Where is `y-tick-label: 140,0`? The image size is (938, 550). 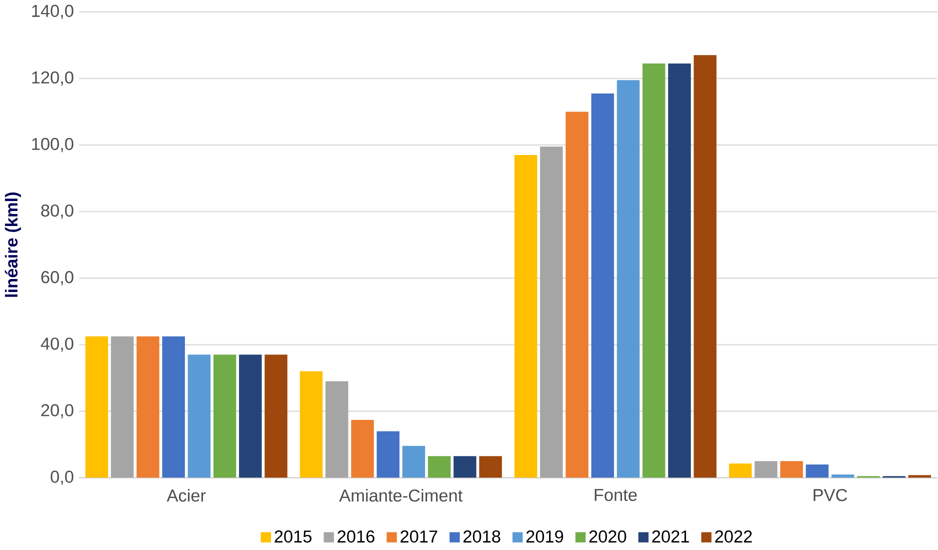 y-tick-label: 140,0 is located at coordinates (53, 11).